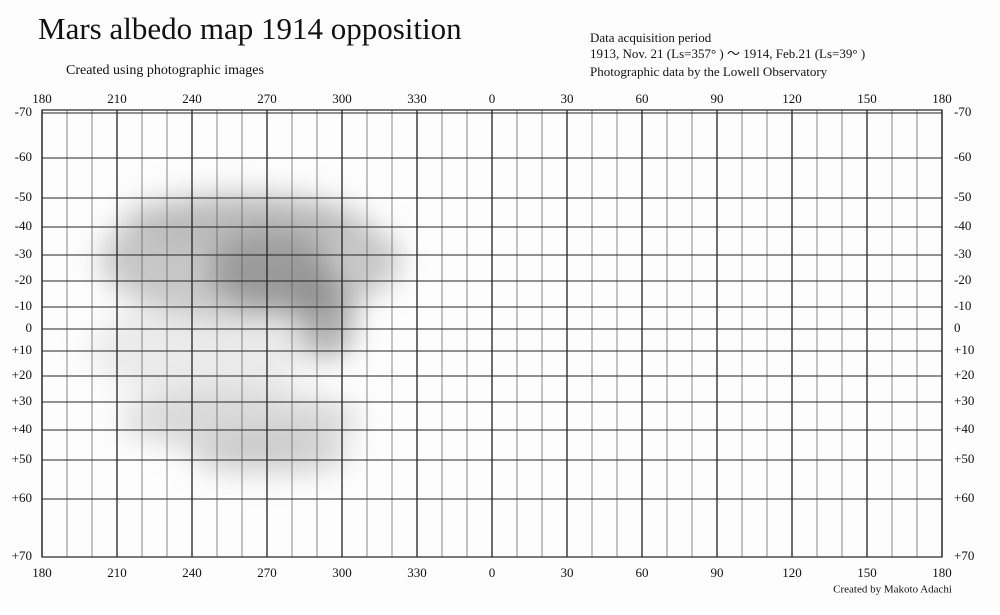  I want to click on albedo-shading, so click(245, 332).